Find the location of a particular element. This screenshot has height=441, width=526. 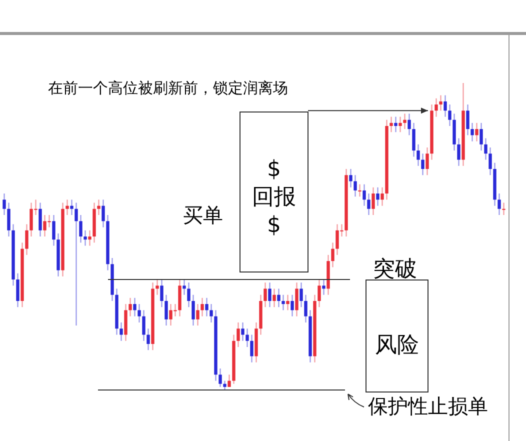

ref-line-label: 保护性止损单 is located at coordinates (428, 406).